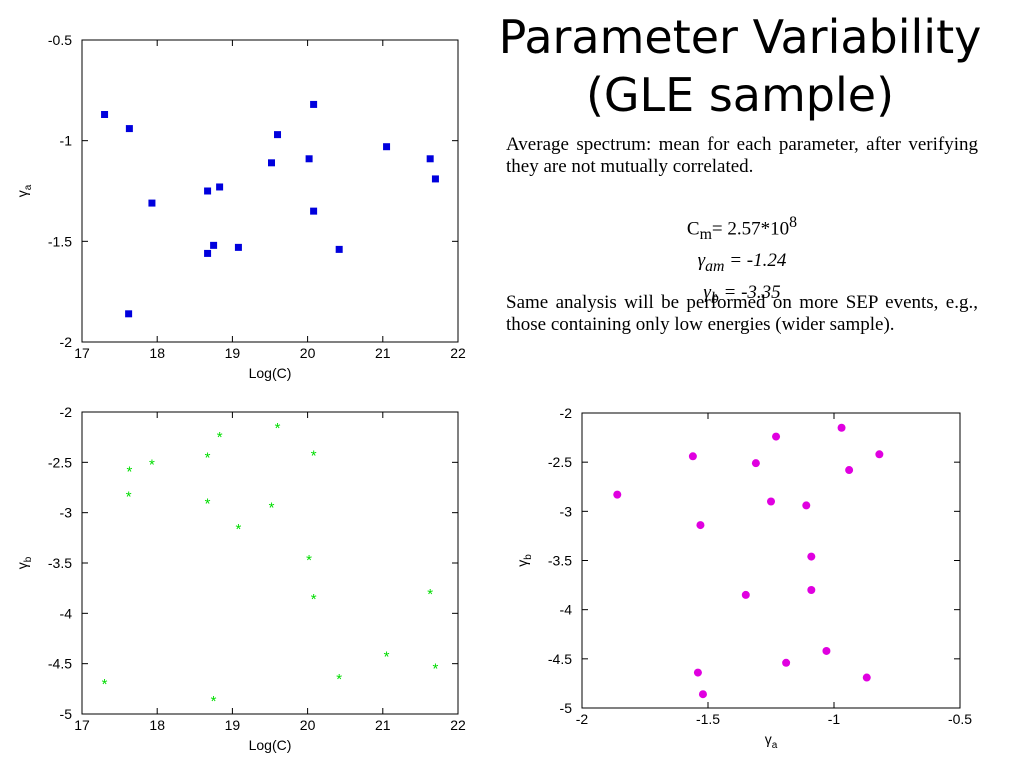 The width and height of the screenshot is (1024, 768). I want to click on equation-block: Cm= 2.57*108 γam = -1.24 γb = -3.35, so click(742, 261).